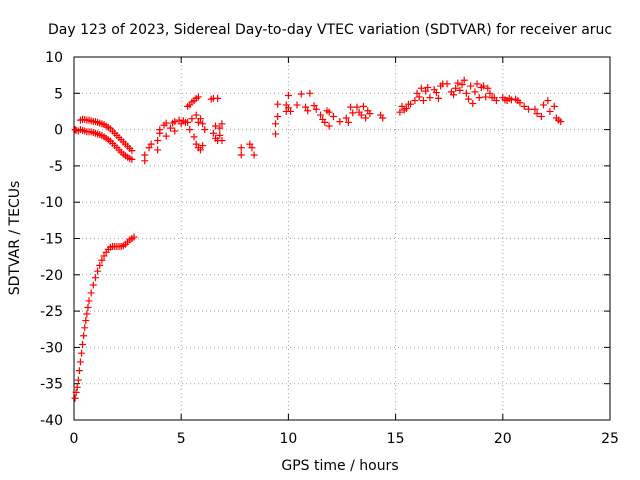  I want to click on x-tick-label: 0, so click(74, 439).